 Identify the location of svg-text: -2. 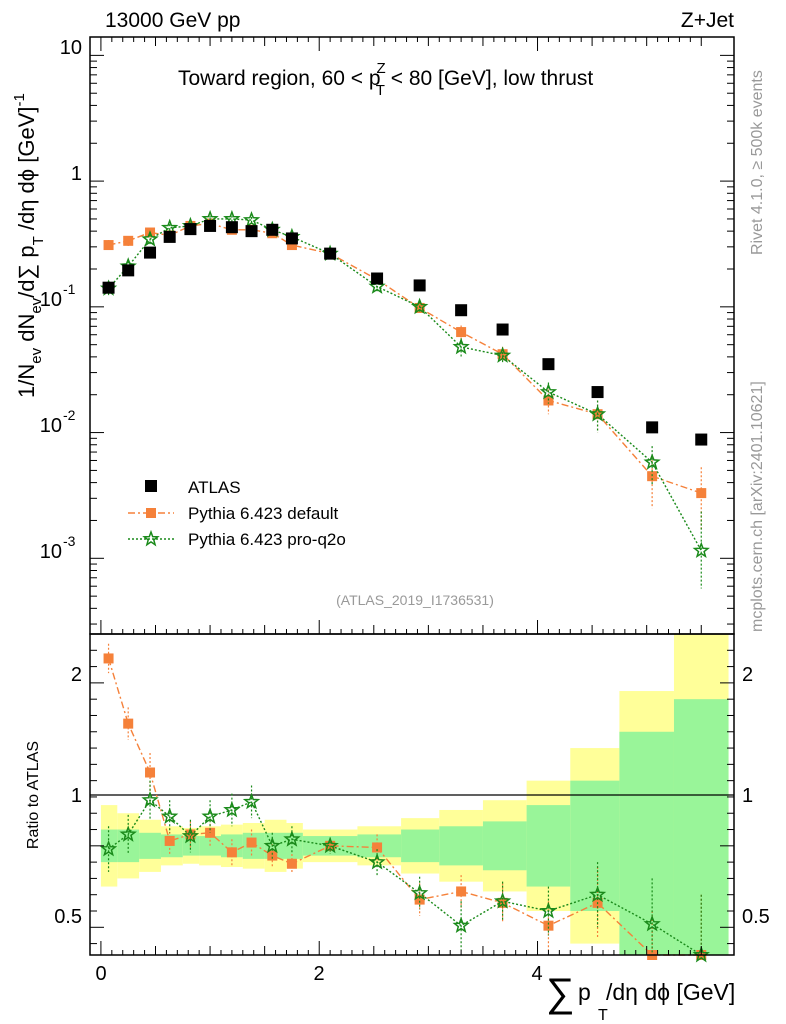
(69, 415).